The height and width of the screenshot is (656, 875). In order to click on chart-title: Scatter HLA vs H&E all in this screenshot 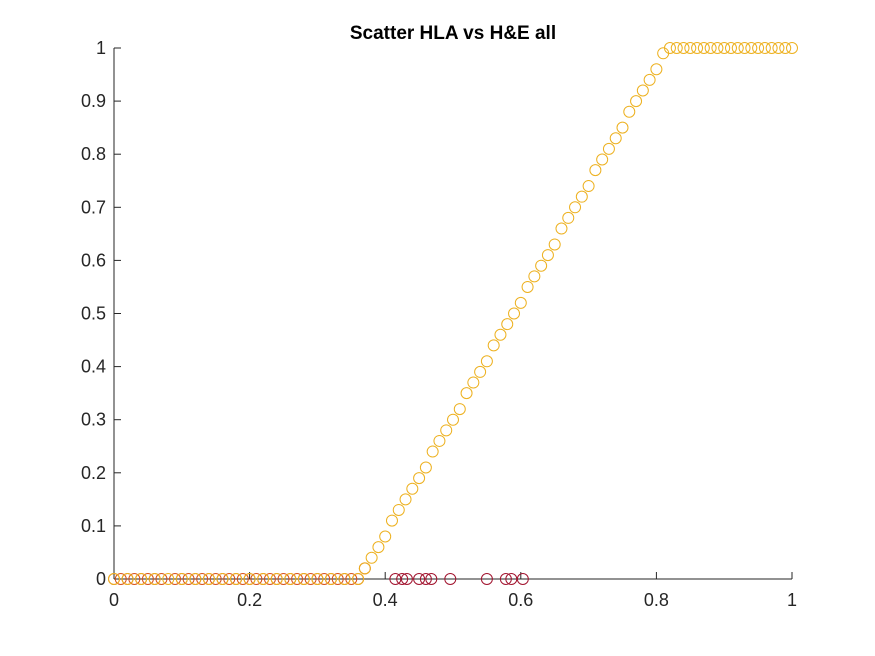, I will do `click(453, 33)`.